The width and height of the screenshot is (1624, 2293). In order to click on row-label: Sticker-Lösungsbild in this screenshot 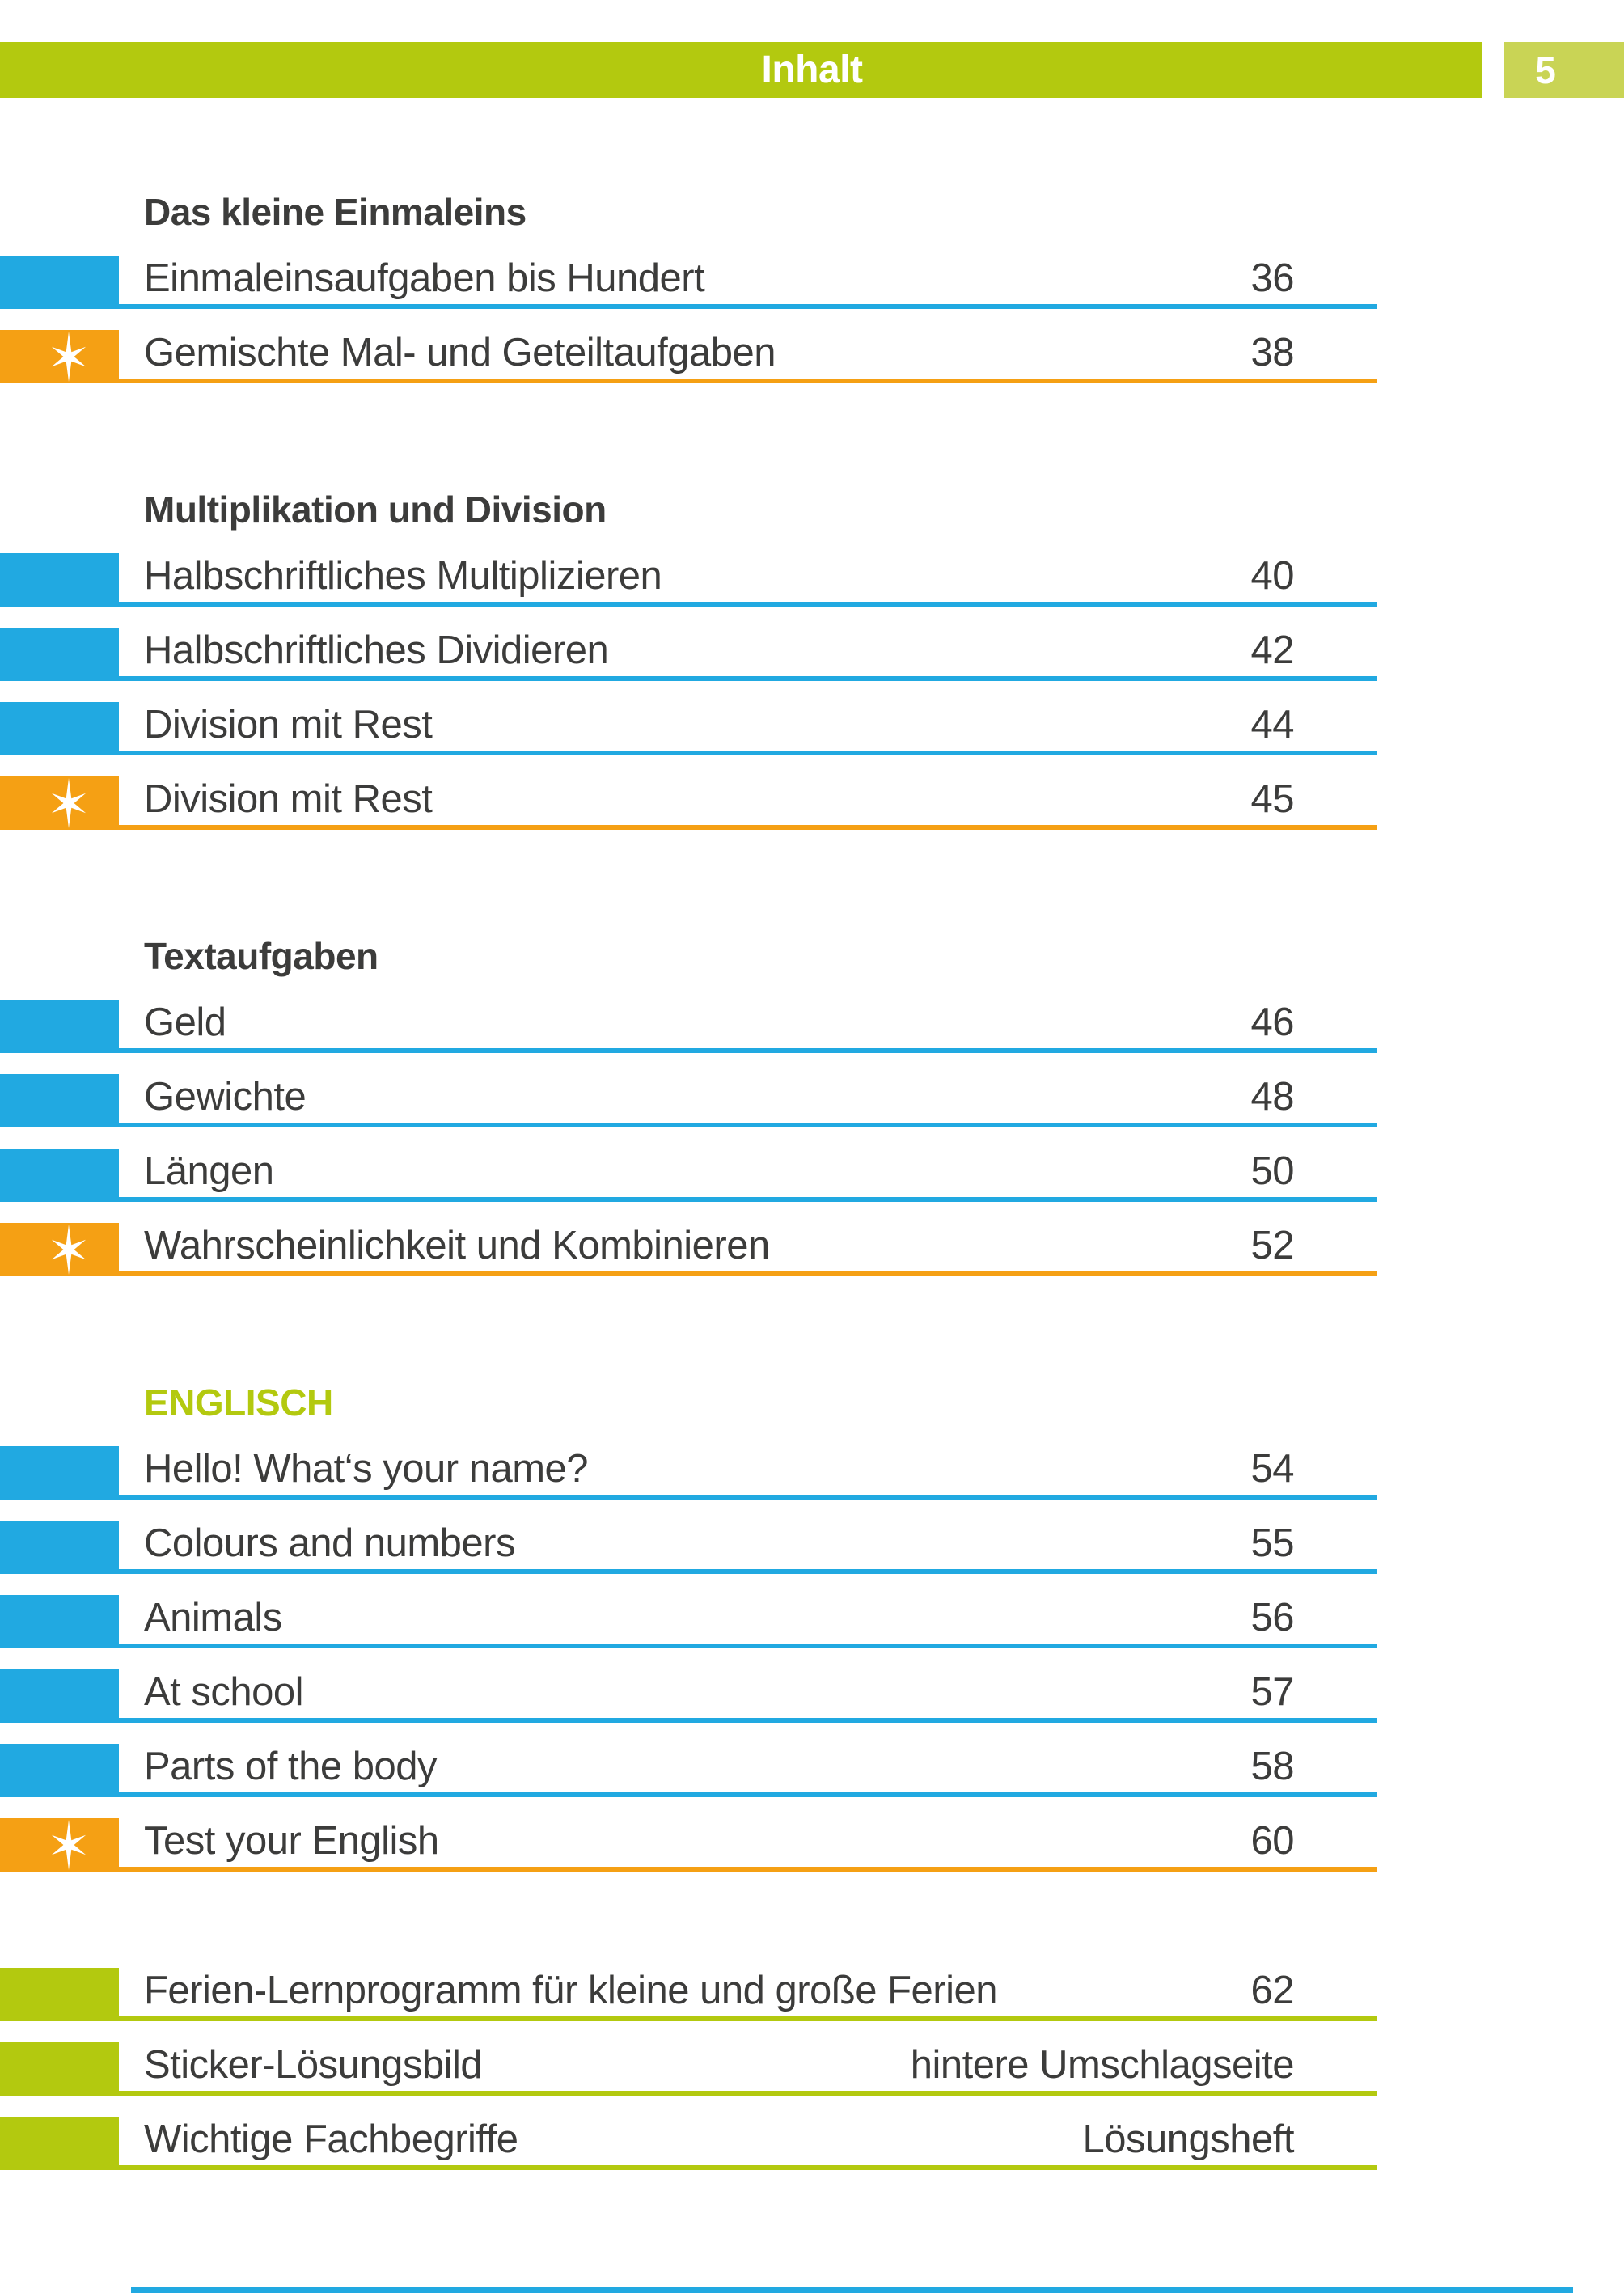, I will do `click(313, 2065)`.